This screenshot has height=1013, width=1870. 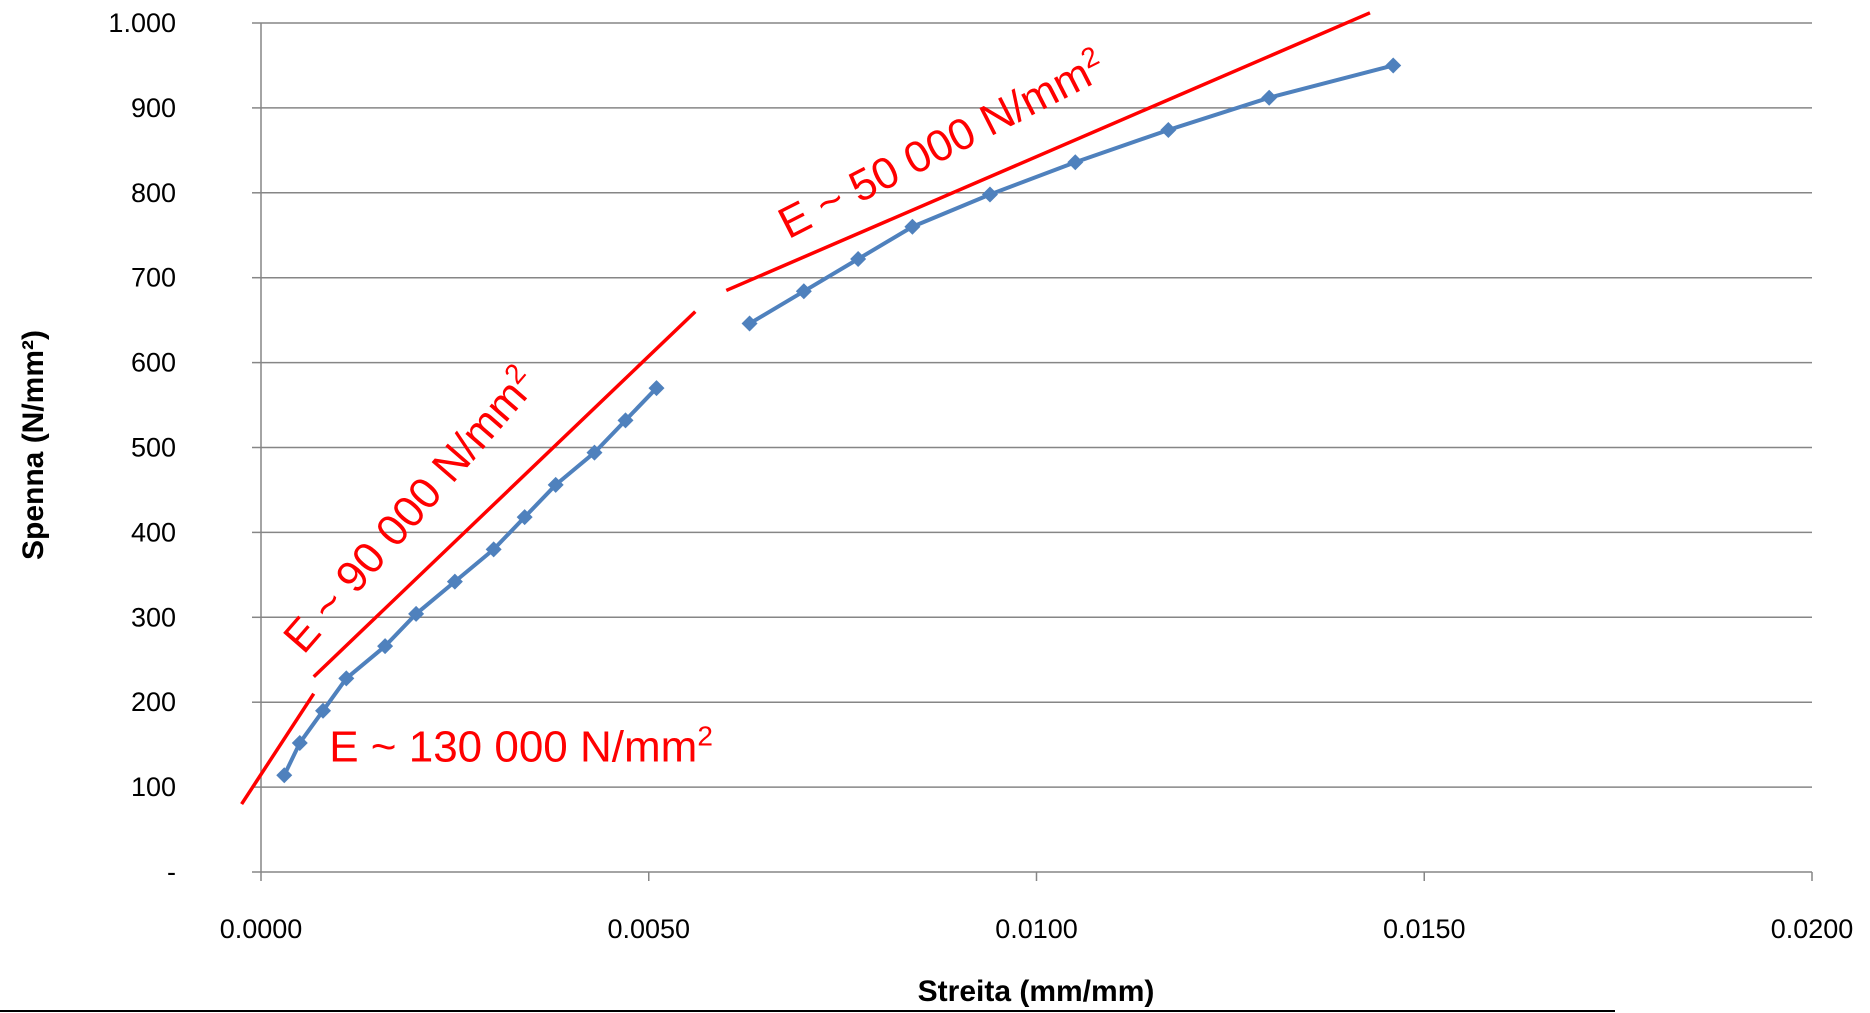 I want to click on y-tick-label: 300, so click(x=153, y=617).